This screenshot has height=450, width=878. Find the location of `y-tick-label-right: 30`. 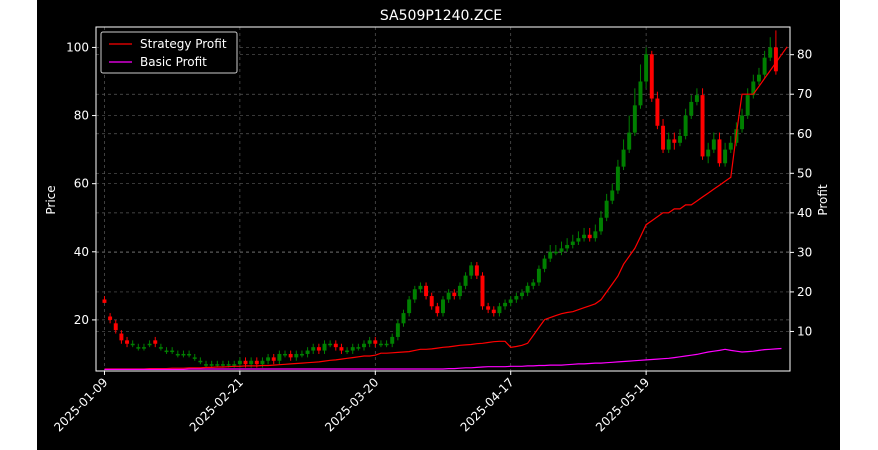

y-tick-label-right: 30 is located at coordinates (804, 252).